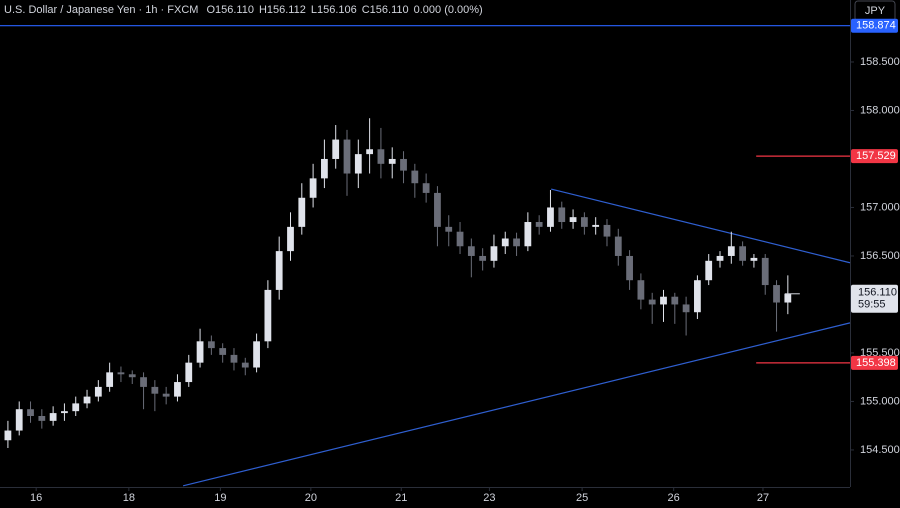  What do you see at coordinates (880, 450) in the screenshot?
I see `y-tick-label: 154.500` at bounding box center [880, 450].